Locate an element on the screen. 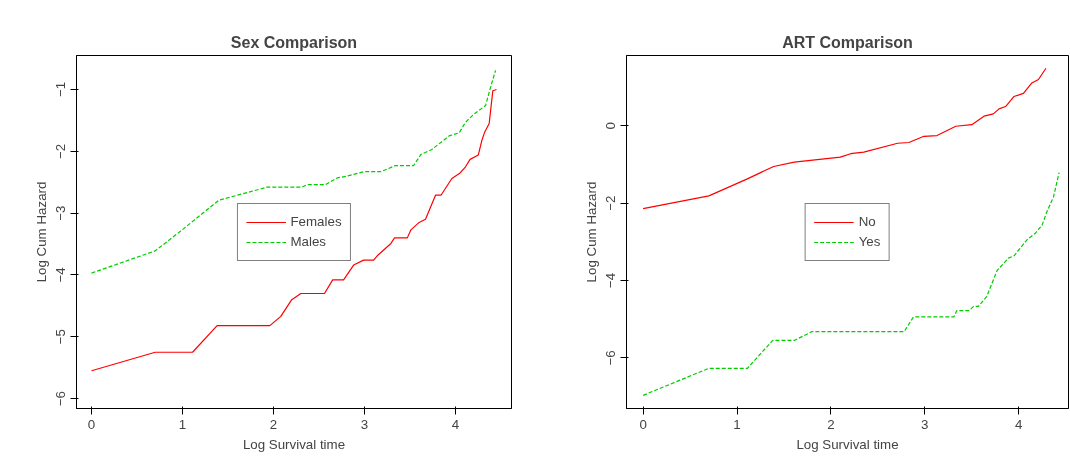  legend-label: No is located at coordinates (867, 221).